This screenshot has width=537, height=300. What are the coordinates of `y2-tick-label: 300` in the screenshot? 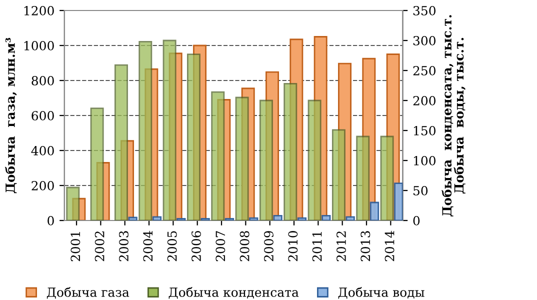 It's located at (424, 41).